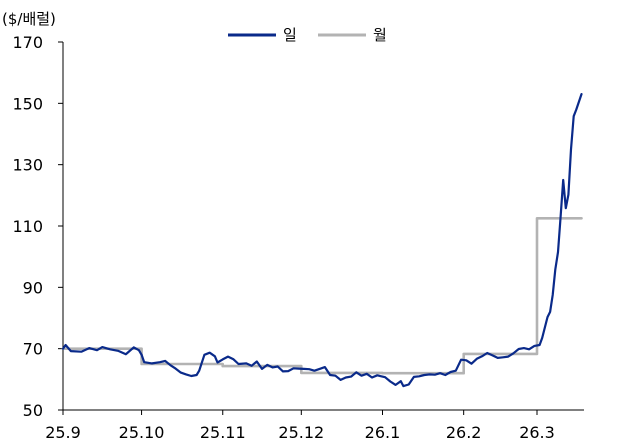  What do you see at coordinates (27, 165) in the screenshot?
I see `y-tick-label: 130` at bounding box center [27, 165].